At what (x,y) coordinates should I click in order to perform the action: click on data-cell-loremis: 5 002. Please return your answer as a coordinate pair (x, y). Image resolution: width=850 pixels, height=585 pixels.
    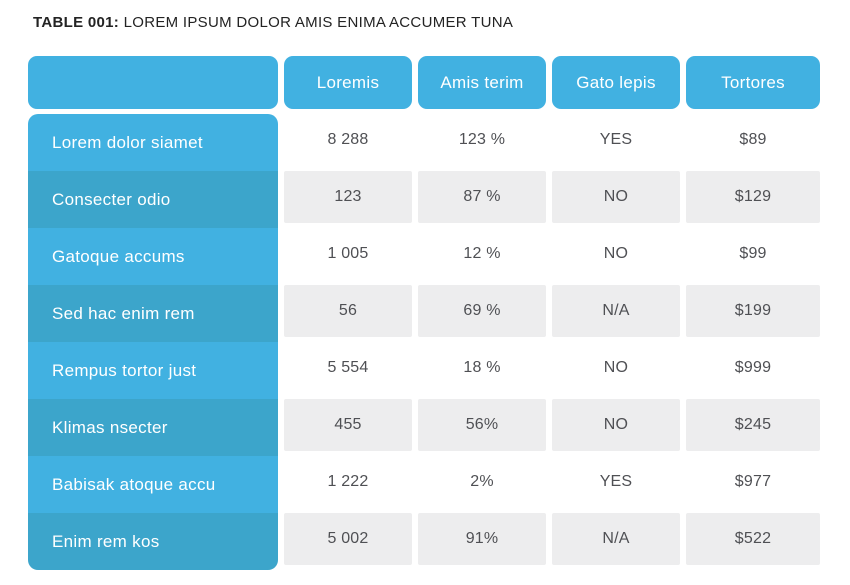
    Looking at the image, I should click on (348, 539).